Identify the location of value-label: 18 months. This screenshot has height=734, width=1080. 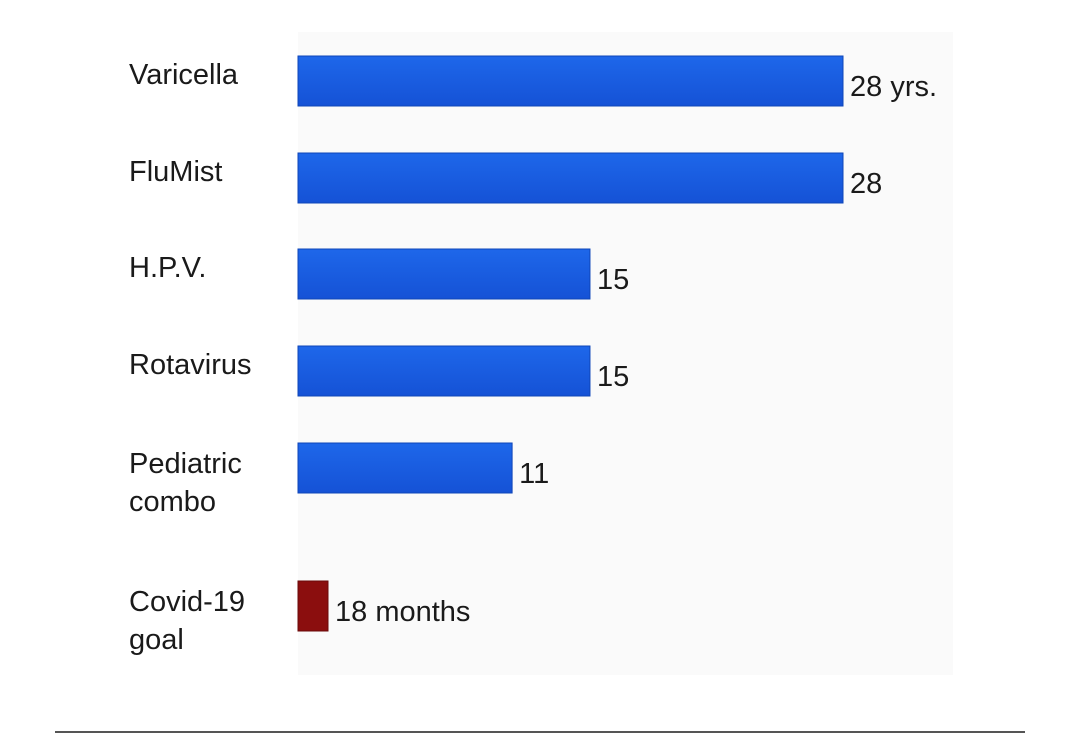
(402, 612).